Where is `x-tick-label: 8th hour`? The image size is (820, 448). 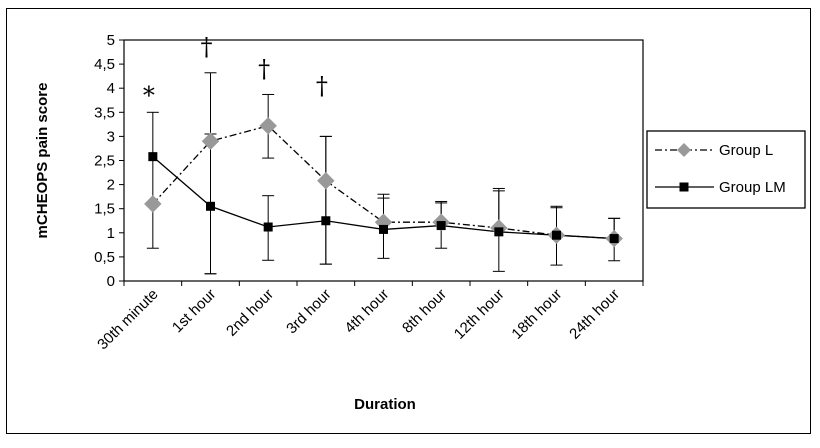 x-tick-label: 8th hour is located at coordinates (424, 311).